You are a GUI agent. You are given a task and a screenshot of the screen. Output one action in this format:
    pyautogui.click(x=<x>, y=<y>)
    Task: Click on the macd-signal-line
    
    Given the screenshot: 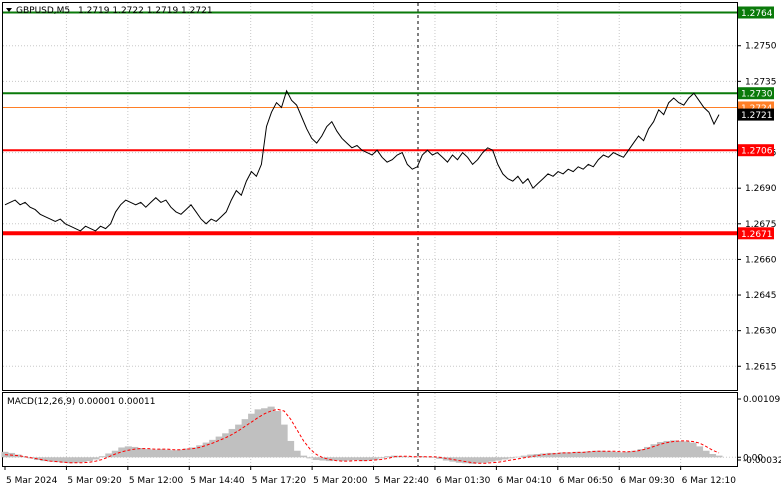 What is the action you would take?
    pyautogui.click(x=362, y=436)
    